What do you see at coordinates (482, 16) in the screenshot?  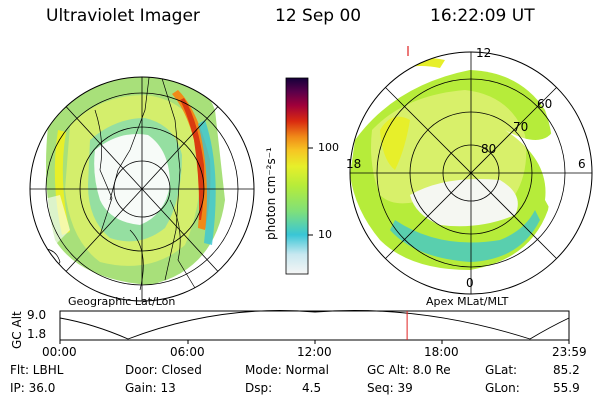 I see `image-time: 16:22:09 UT` at bounding box center [482, 16].